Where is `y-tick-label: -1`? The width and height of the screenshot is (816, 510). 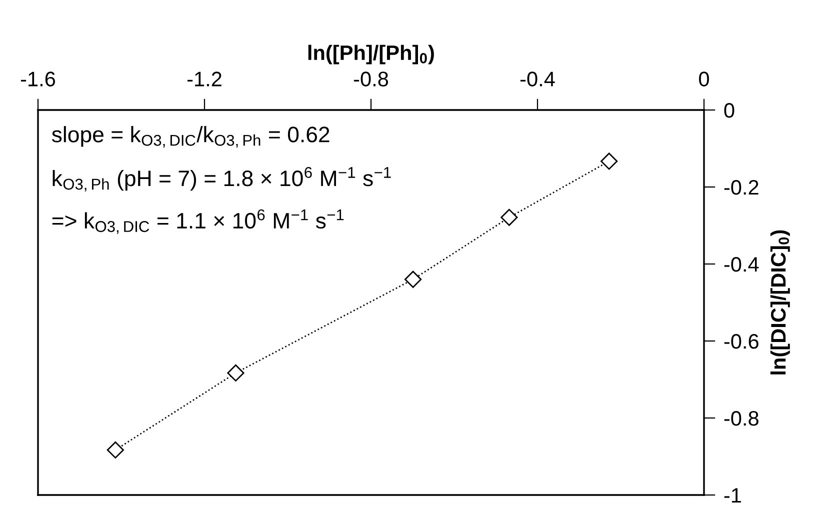
y-tick-label: -1 is located at coordinates (732, 495).